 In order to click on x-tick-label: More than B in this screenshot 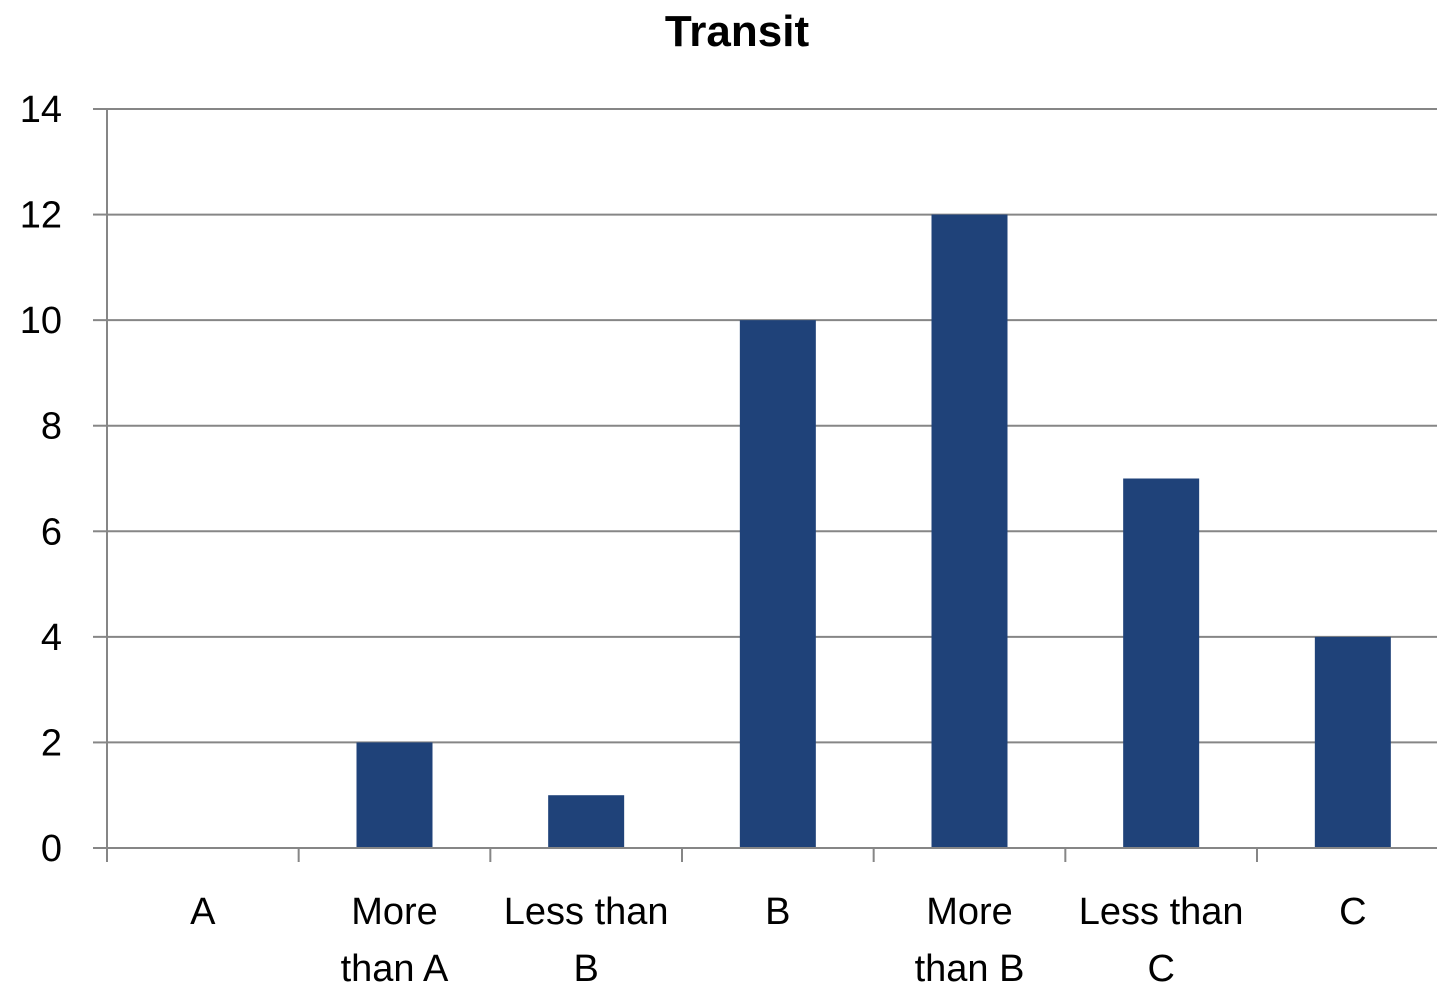, I will do `click(970, 940)`.